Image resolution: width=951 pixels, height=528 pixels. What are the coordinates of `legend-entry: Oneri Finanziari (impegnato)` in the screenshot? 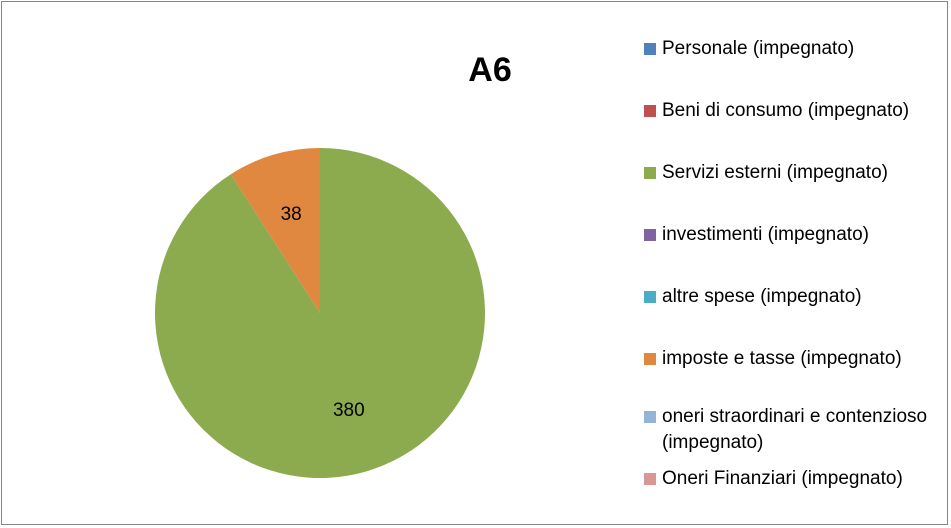 It's located at (794, 479).